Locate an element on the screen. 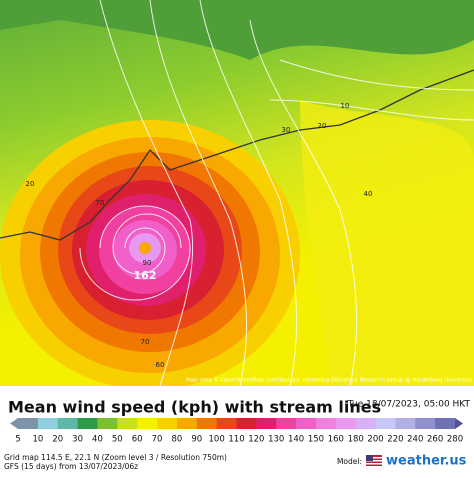 Image resolution: width=474 pixels, height=478 pixels. colorbar-label: 100 is located at coordinates (217, 440).